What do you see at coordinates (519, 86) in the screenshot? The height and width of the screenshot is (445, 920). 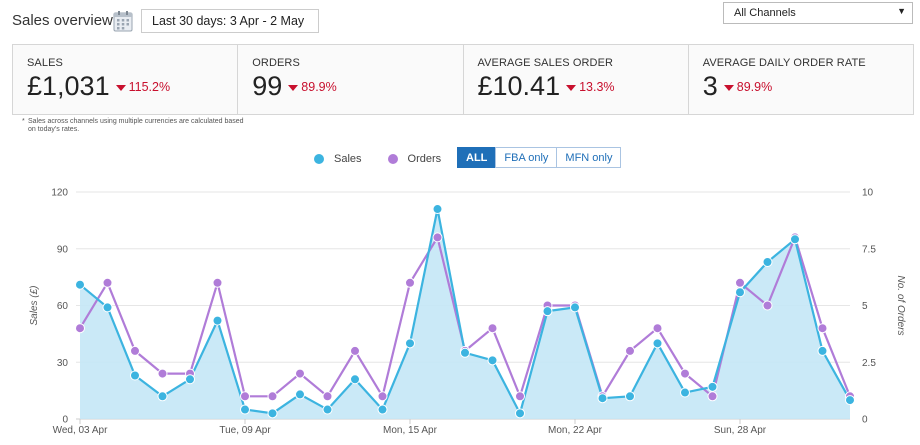 I see `kpi-value: £10.41` at bounding box center [519, 86].